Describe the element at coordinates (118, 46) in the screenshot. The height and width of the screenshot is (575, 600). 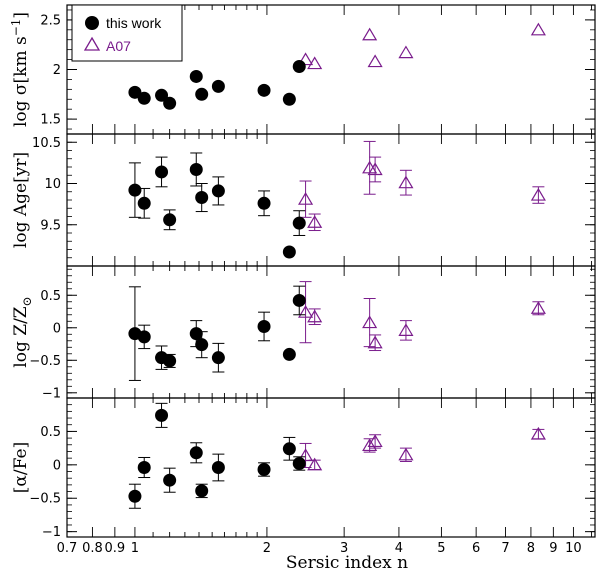
I see `legend-label-a07: A07` at that location.